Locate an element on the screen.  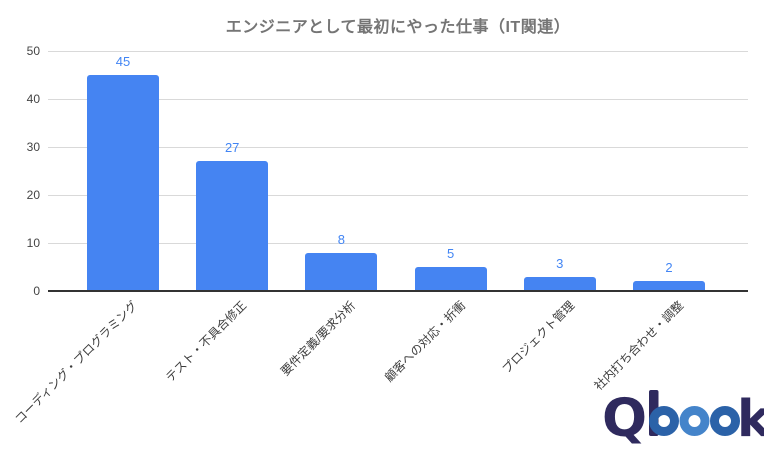
logo-letter-k: k is located at coordinates (750, 418).